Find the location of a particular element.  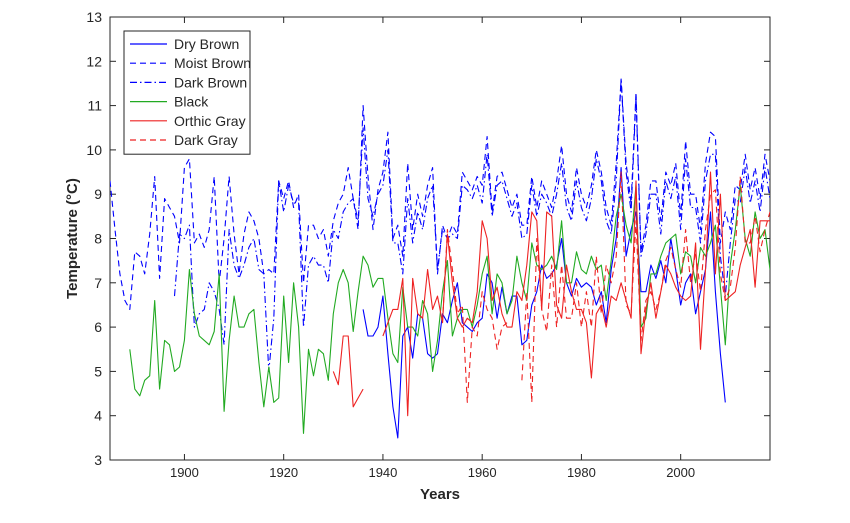

x-tick-label: 1900 is located at coordinates (184, 472).